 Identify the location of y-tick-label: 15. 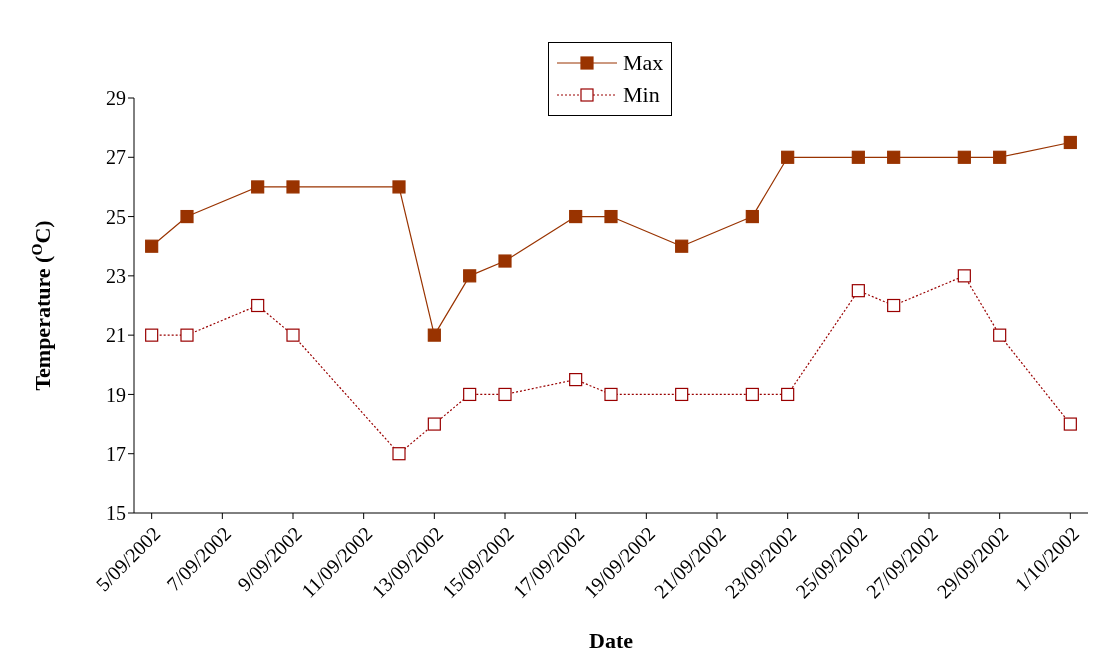
(116, 513).